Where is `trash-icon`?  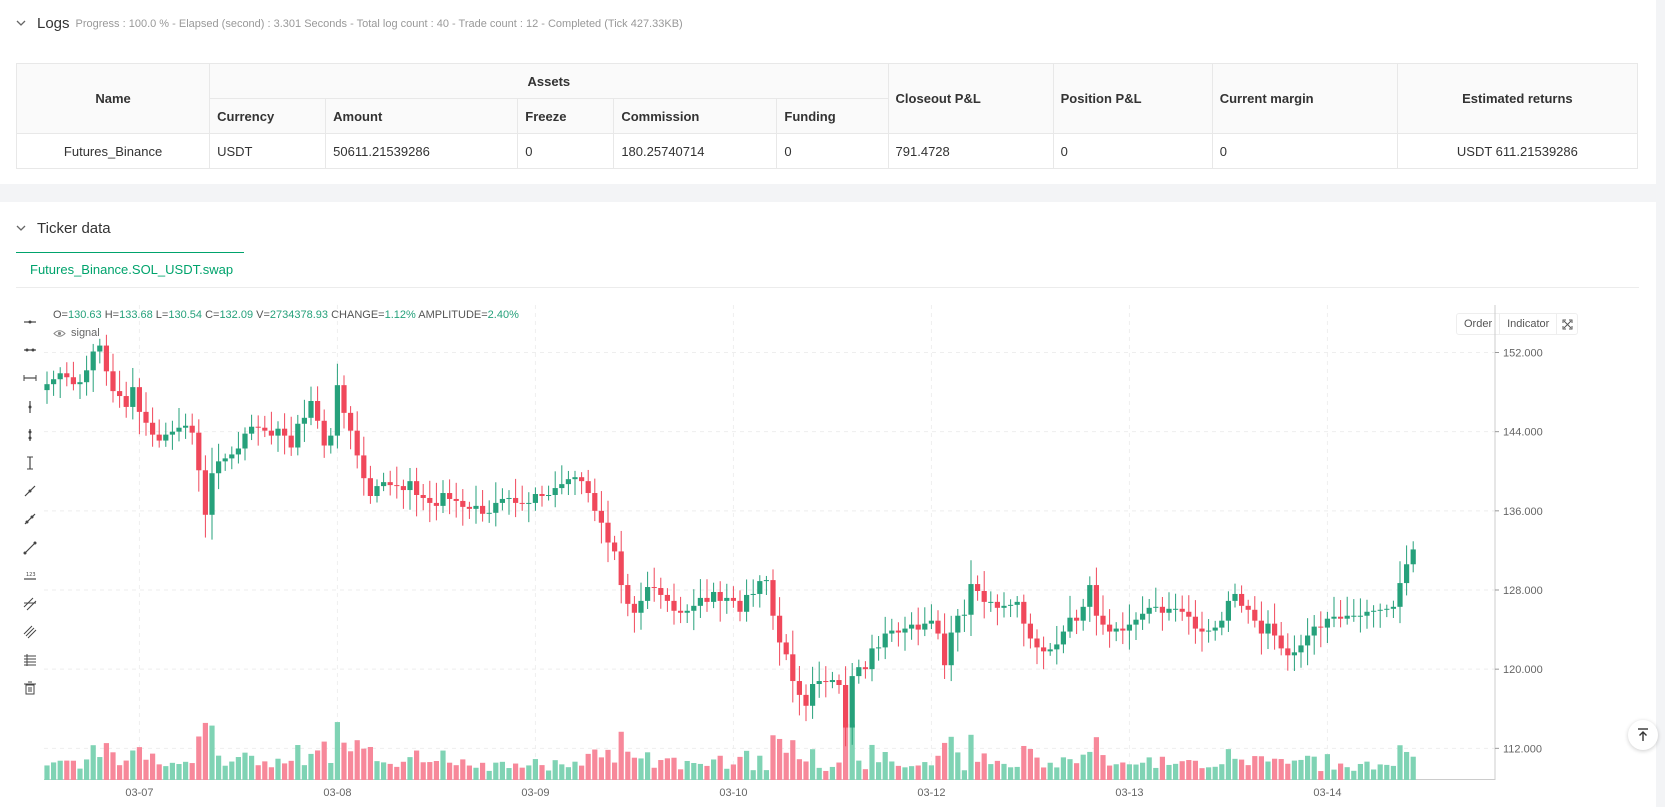 trash-icon is located at coordinates (30, 688).